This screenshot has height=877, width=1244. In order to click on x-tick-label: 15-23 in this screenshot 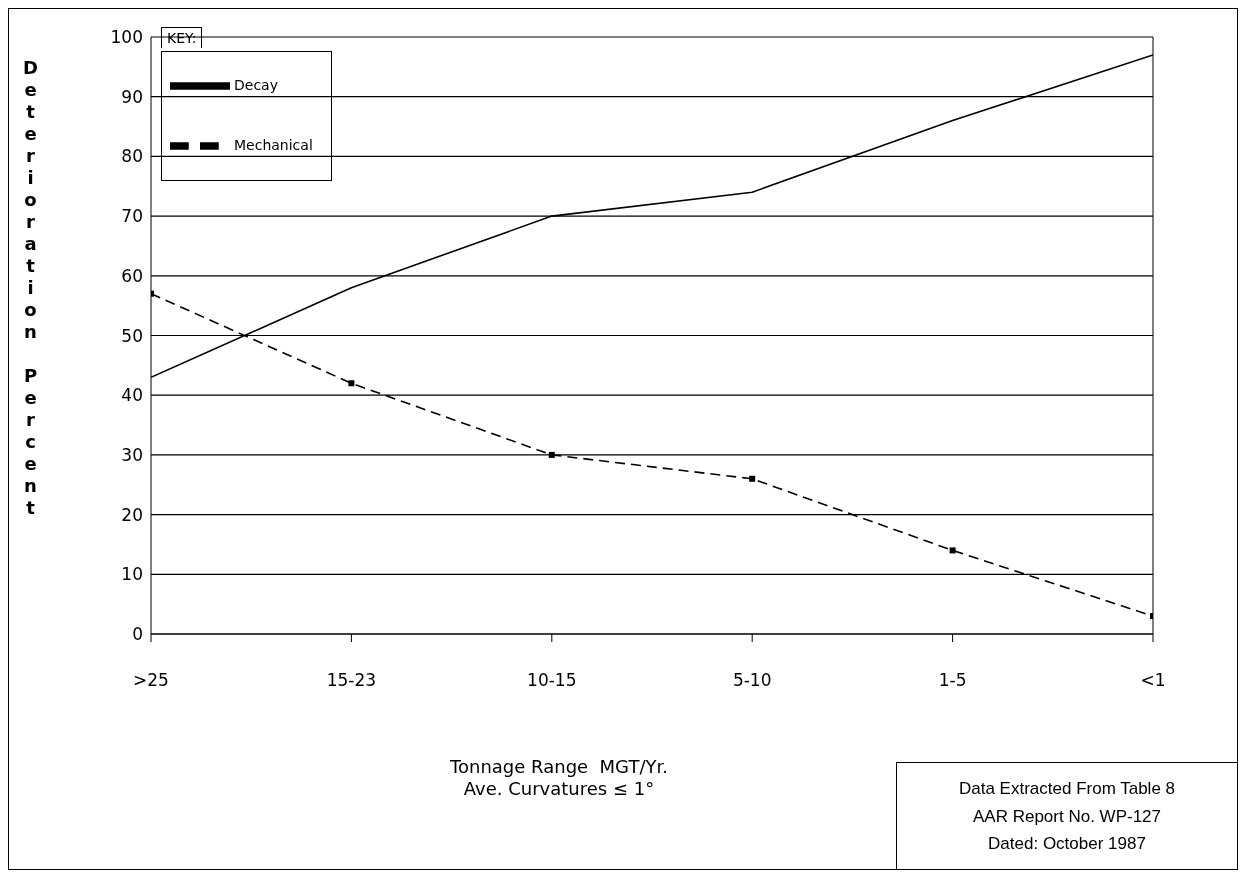, I will do `click(351, 680)`.